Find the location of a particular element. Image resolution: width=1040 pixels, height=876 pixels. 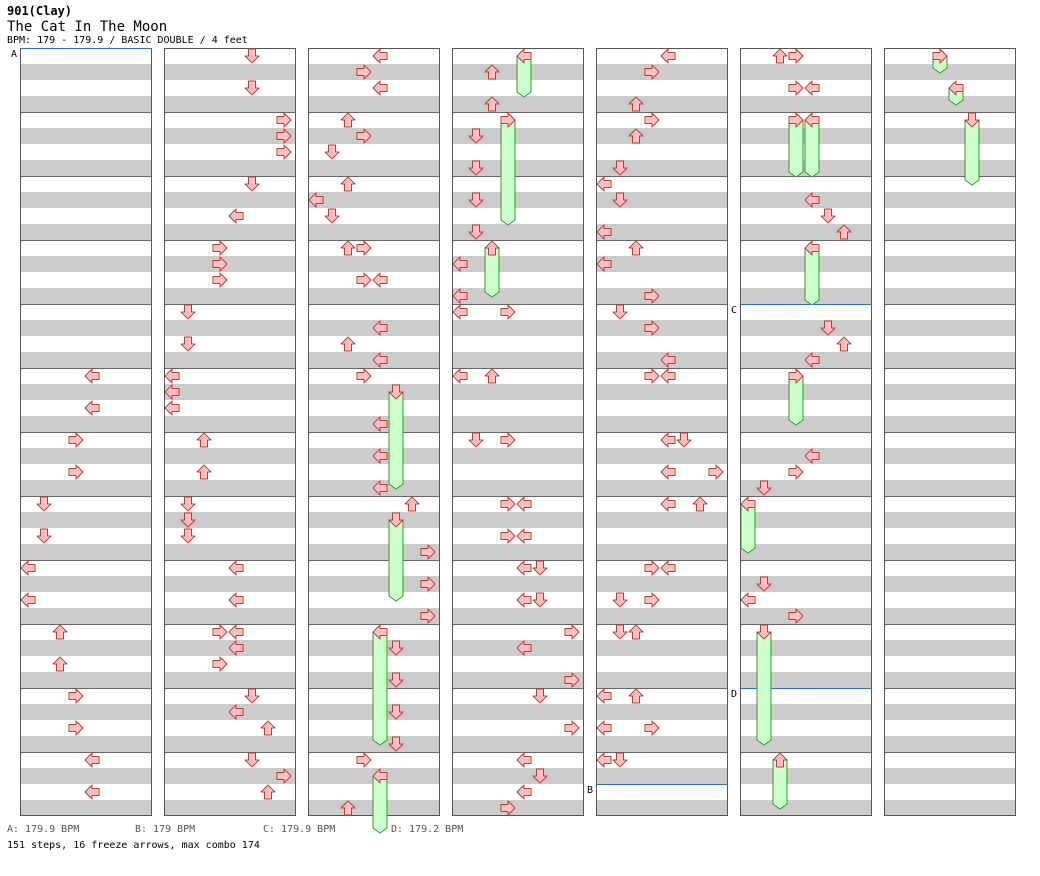

bpm-marker-label: B is located at coordinates (590, 790).